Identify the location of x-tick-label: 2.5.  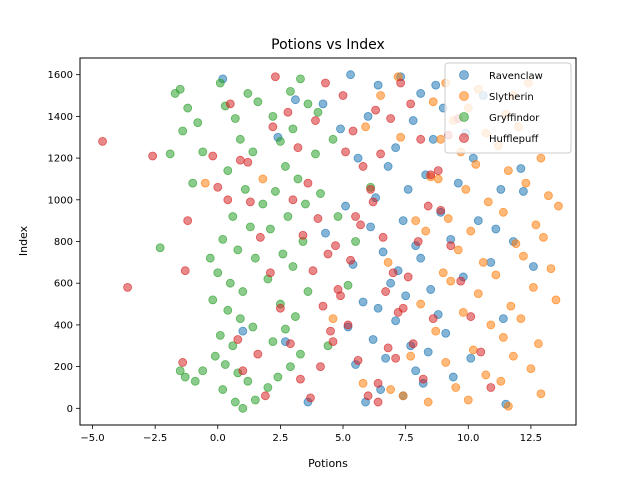
(280, 438).